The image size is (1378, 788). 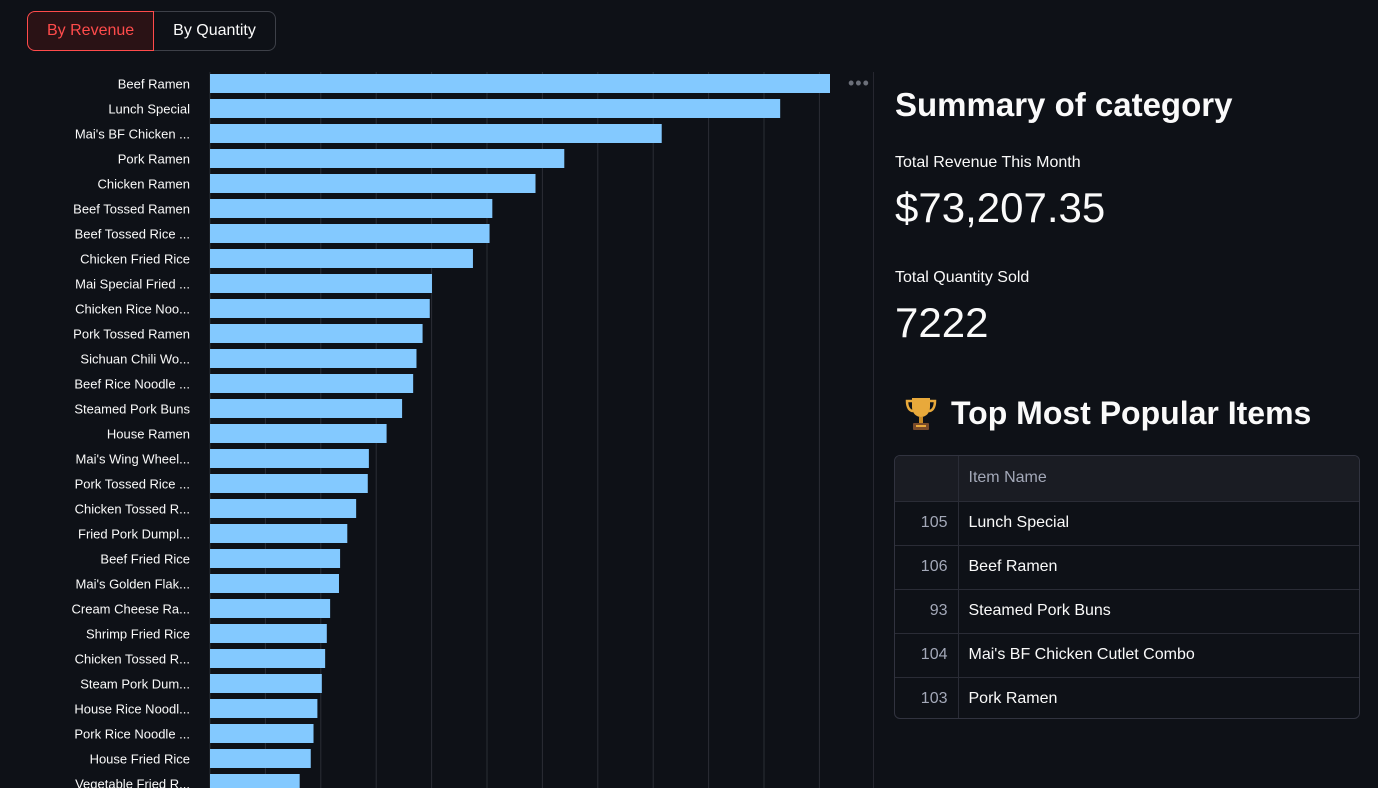 I want to click on chart-category-label: Beef Fried Rice, so click(x=145, y=559).